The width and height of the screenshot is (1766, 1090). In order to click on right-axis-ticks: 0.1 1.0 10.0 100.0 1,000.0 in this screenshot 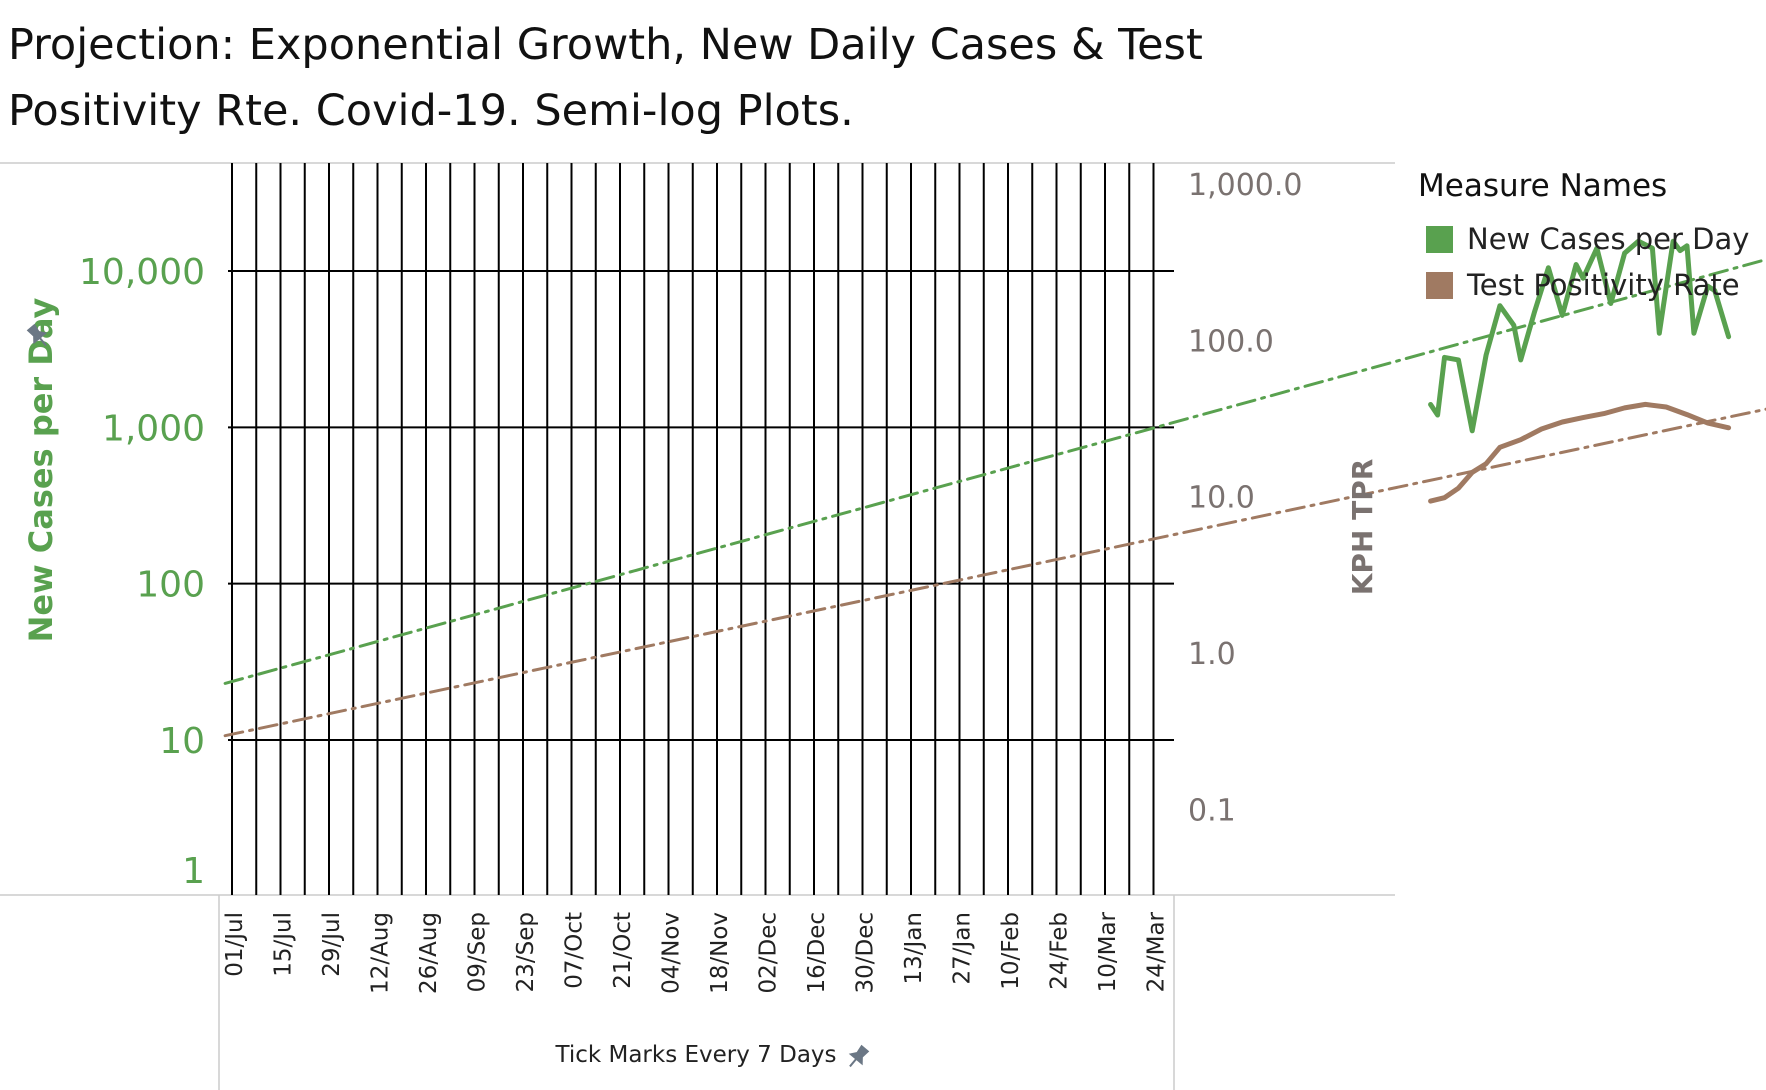, I will do `click(1245, 498)`.